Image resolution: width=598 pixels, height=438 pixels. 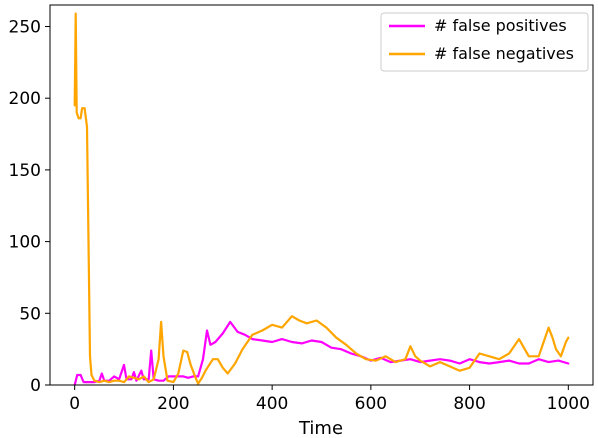 What do you see at coordinates (30, 314) in the screenshot?
I see `y-tick-label: 50` at bounding box center [30, 314].